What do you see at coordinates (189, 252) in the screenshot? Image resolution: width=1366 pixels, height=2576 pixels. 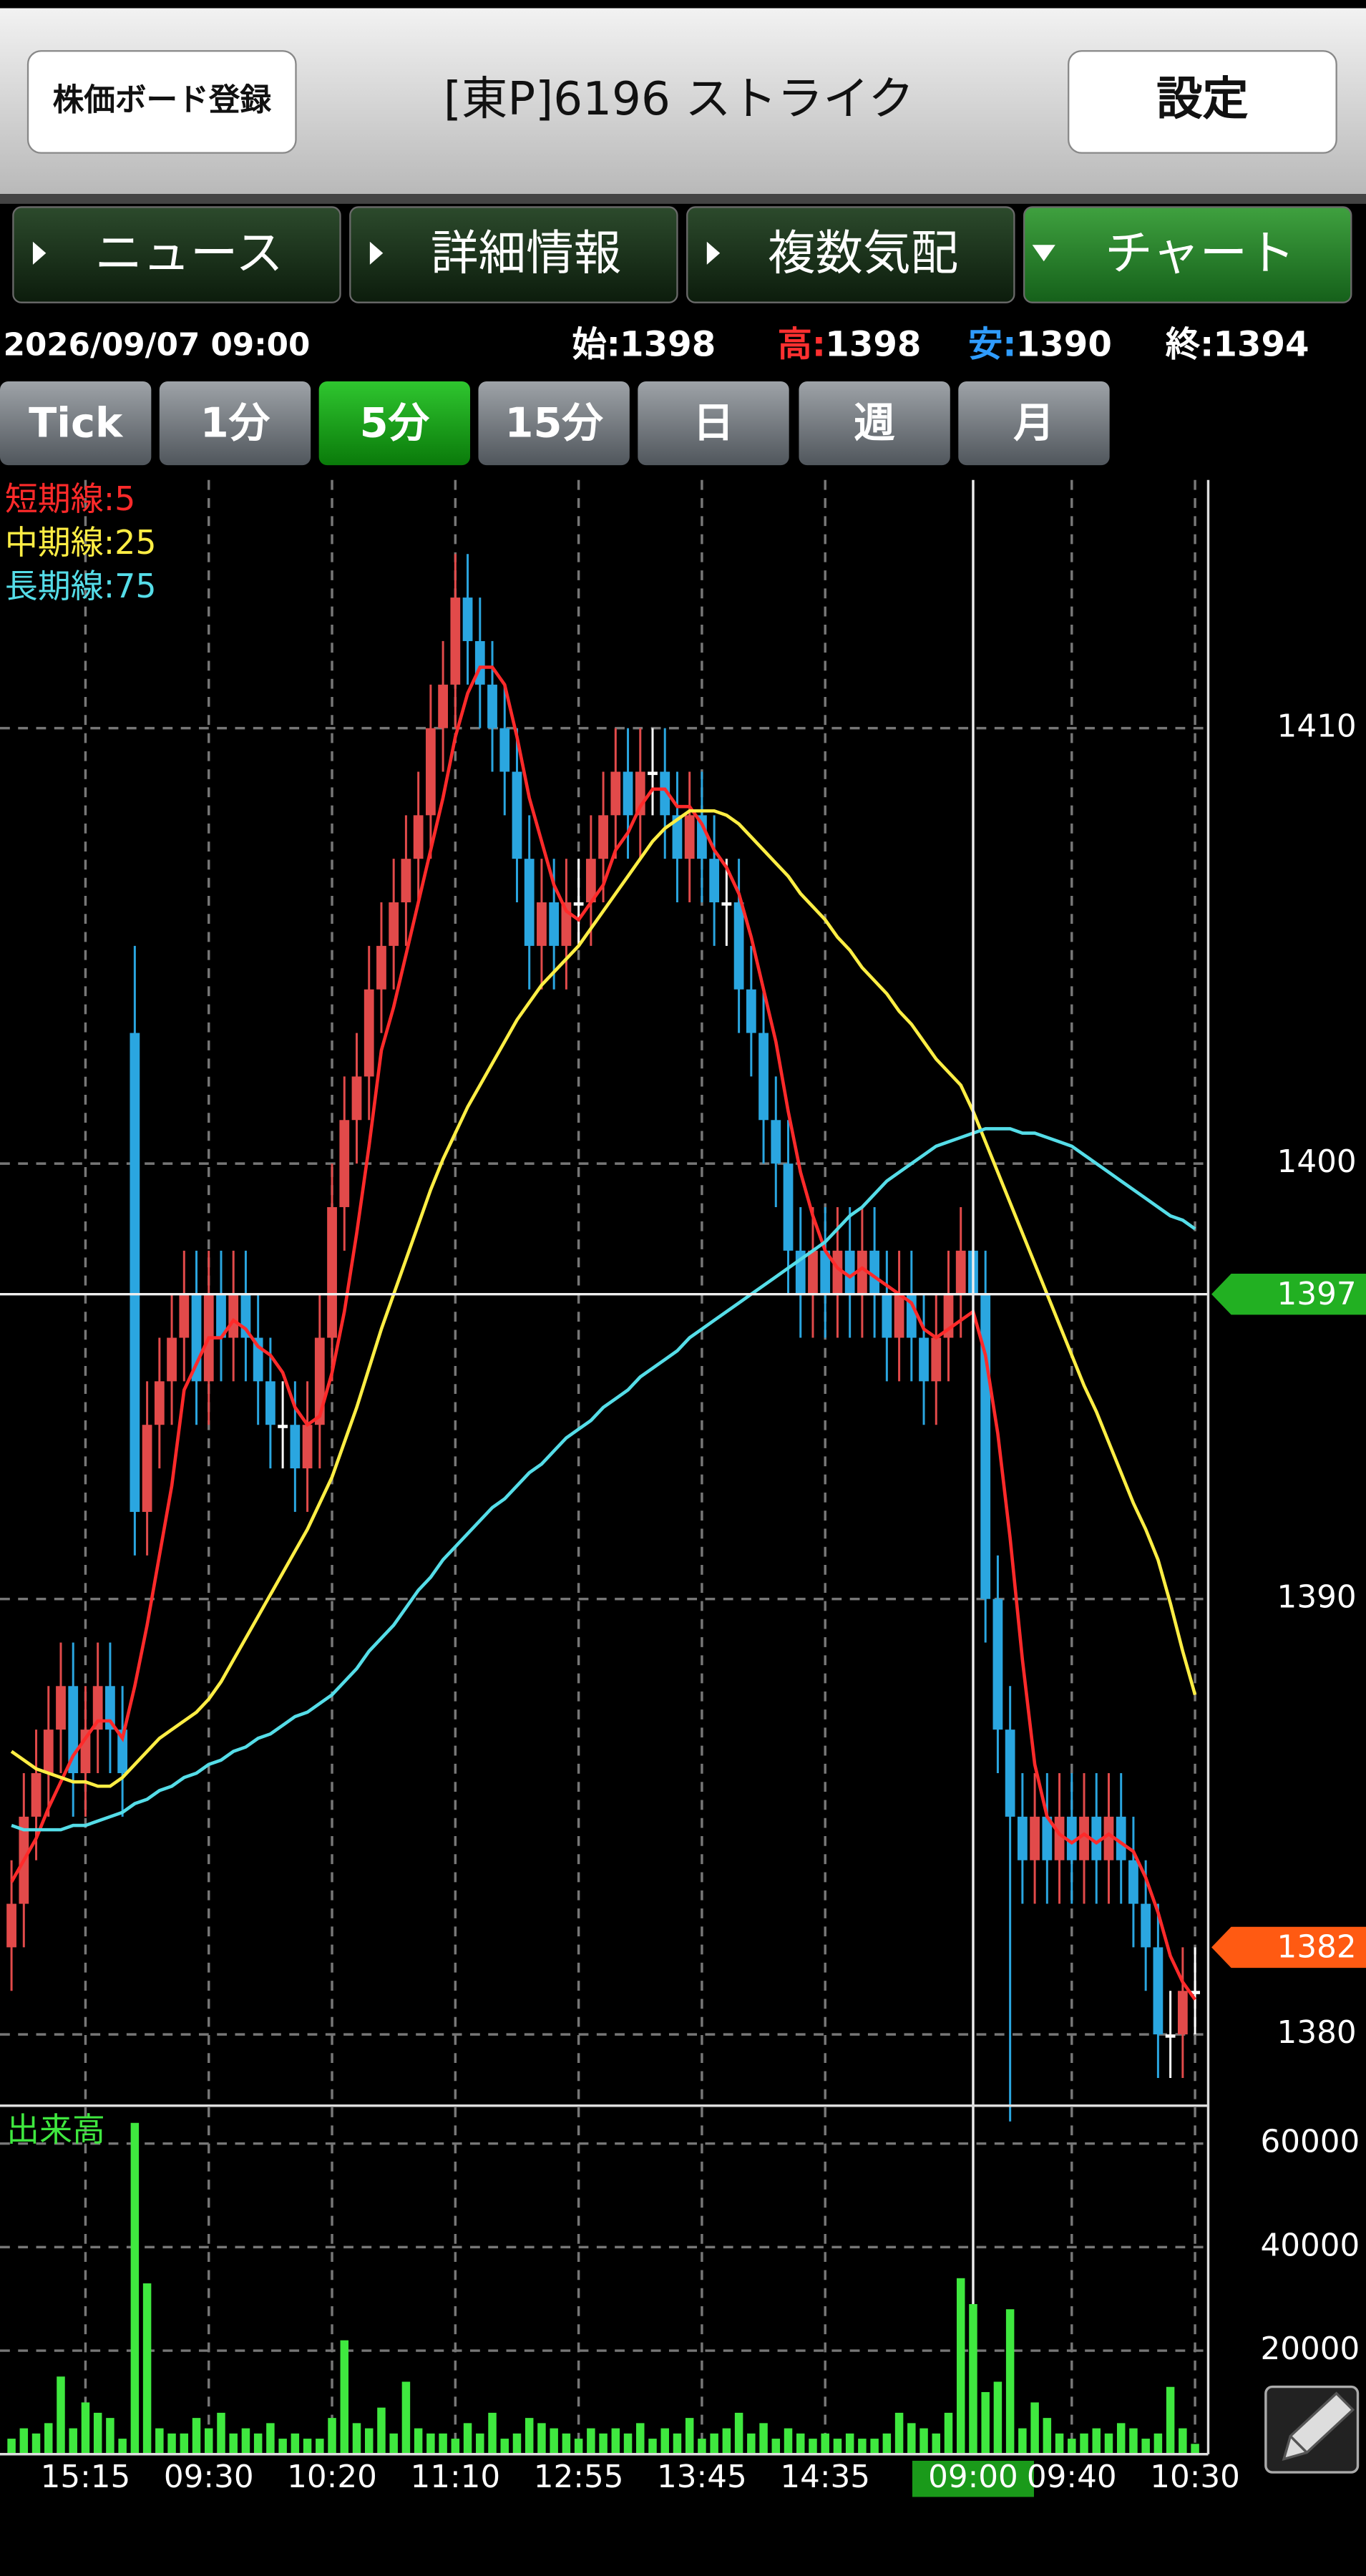 I see `tab-label: ニュース` at bounding box center [189, 252].